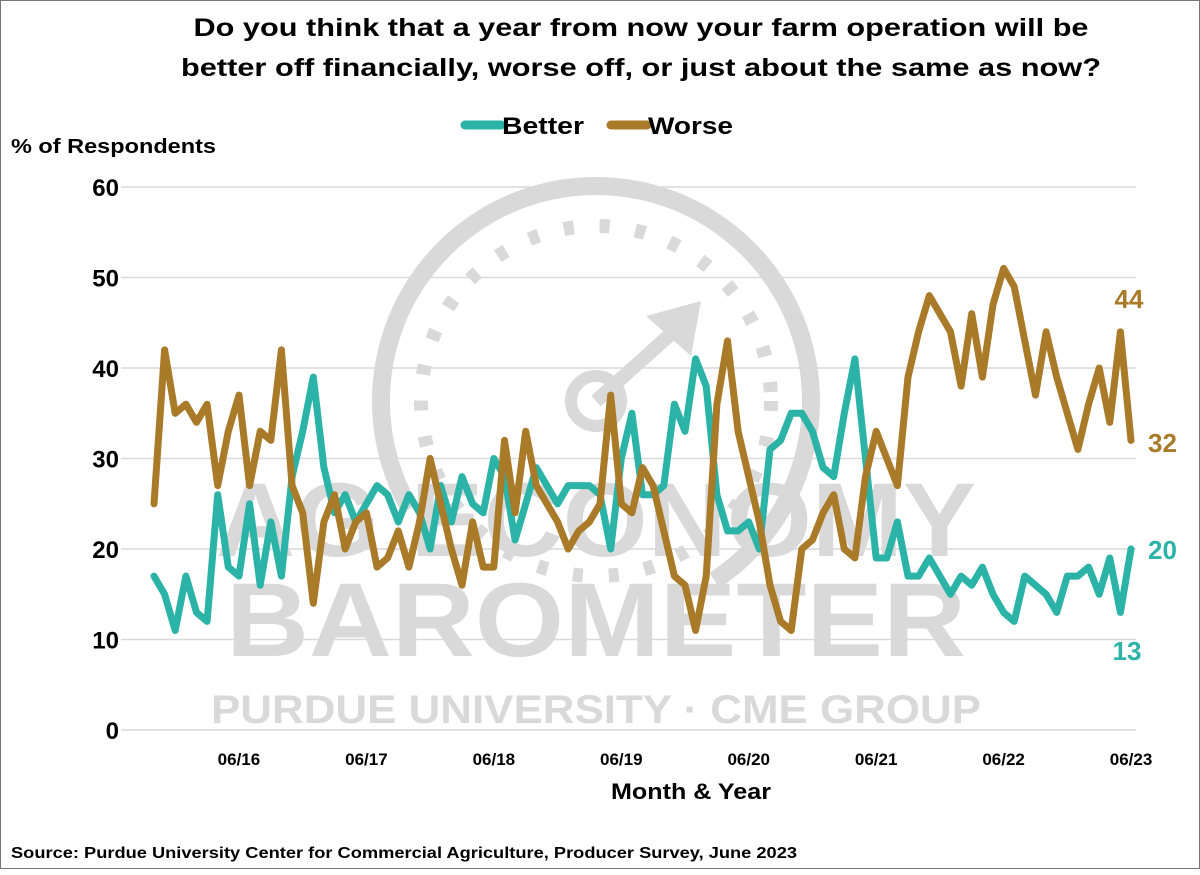 Image resolution: width=1200 pixels, height=875 pixels. What do you see at coordinates (748, 759) in the screenshot?
I see `x-tick-label: 06/20` at bounding box center [748, 759].